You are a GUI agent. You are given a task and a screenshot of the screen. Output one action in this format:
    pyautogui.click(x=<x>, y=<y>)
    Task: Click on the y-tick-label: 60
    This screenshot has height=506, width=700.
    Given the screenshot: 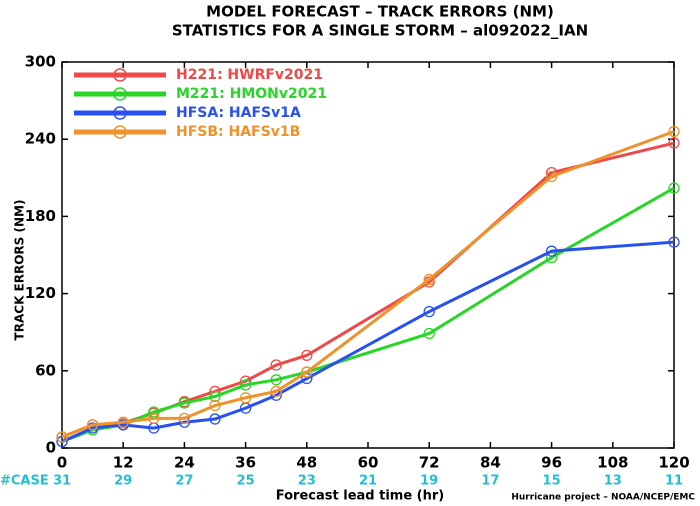 What is the action you would take?
    pyautogui.click(x=45, y=370)
    